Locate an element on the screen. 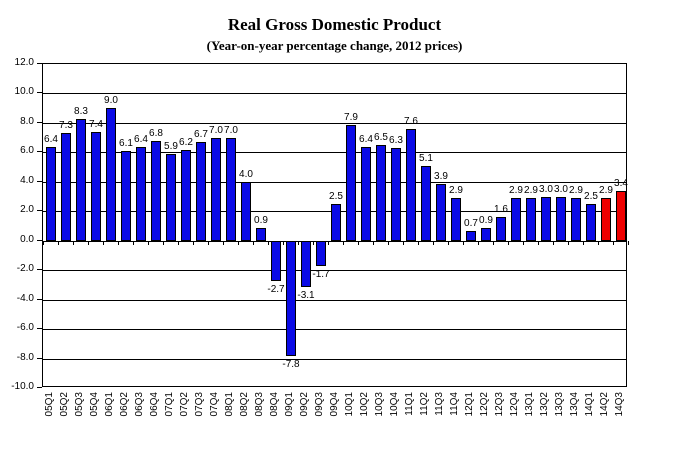  bar-09Q2 is located at coordinates (306, 264).